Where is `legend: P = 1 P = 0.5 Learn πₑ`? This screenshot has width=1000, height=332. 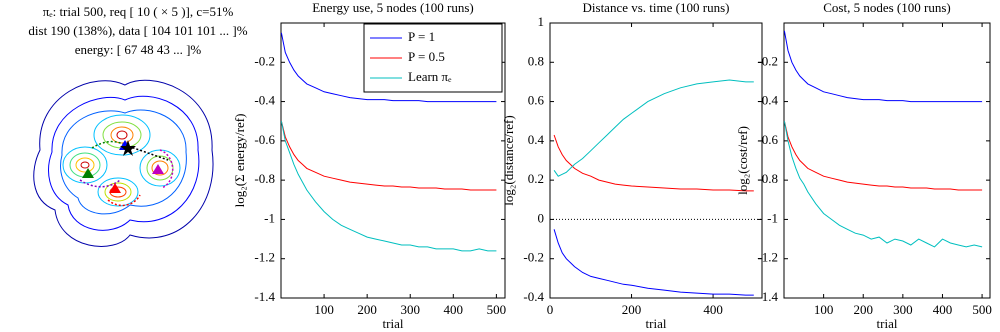 legend: P = 1 P = 0.5 Learn πₑ is located at coordinates (433, 58).